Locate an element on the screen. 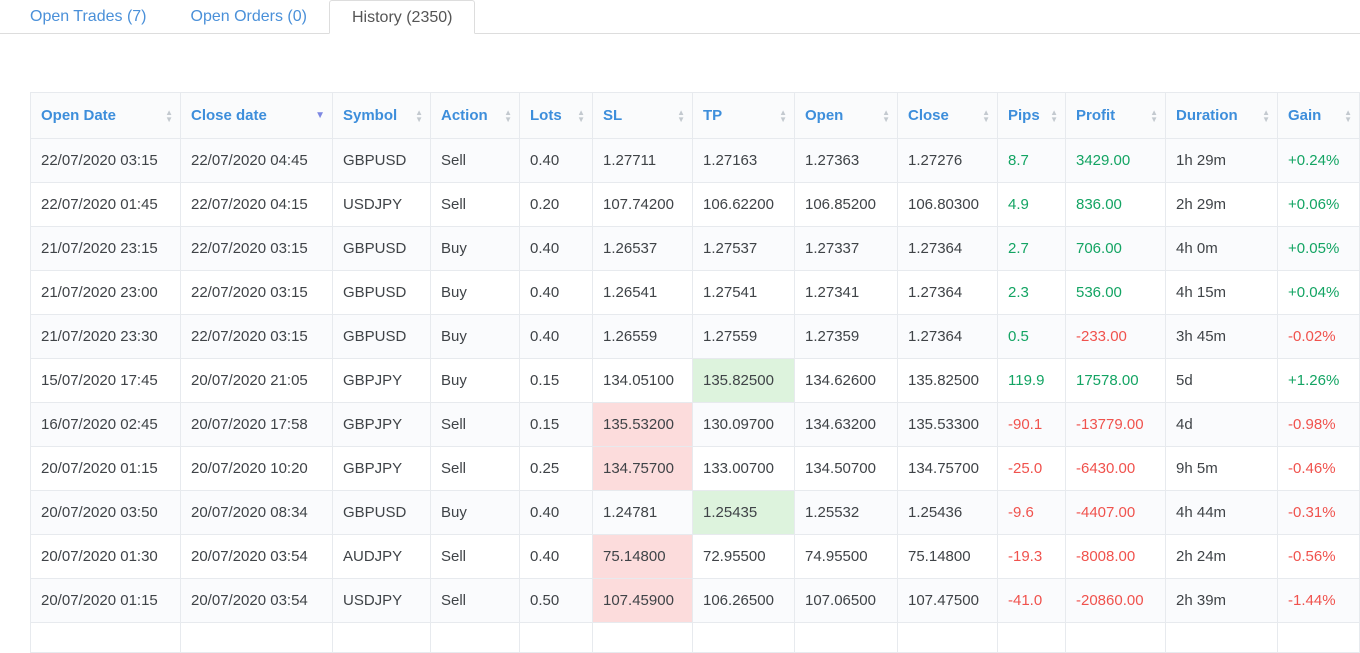 The width and height of the screenshot is (1360, 653). column-label: SL is located at coordinates (613, 115).